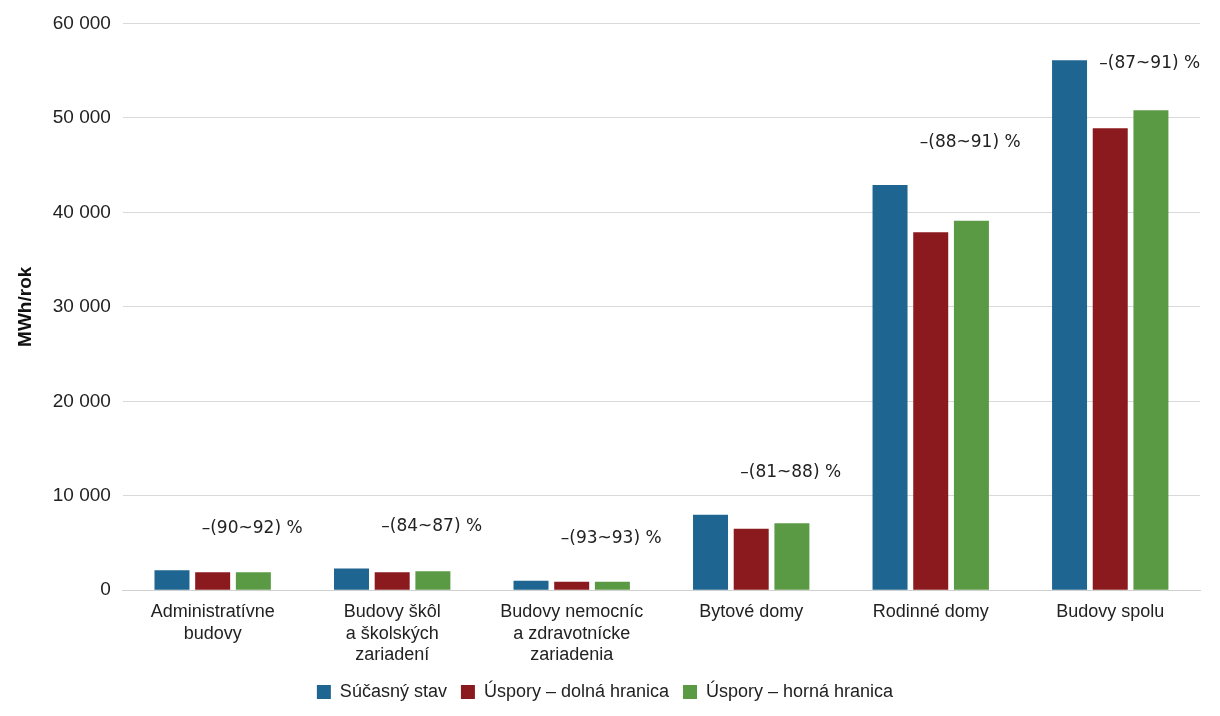 The height and width of the screenshot is (716, 1220). Describe the element at coordinates (577, 690) in the screenshot. I see `legend-label: Úspory – dolná hranica` at that location.